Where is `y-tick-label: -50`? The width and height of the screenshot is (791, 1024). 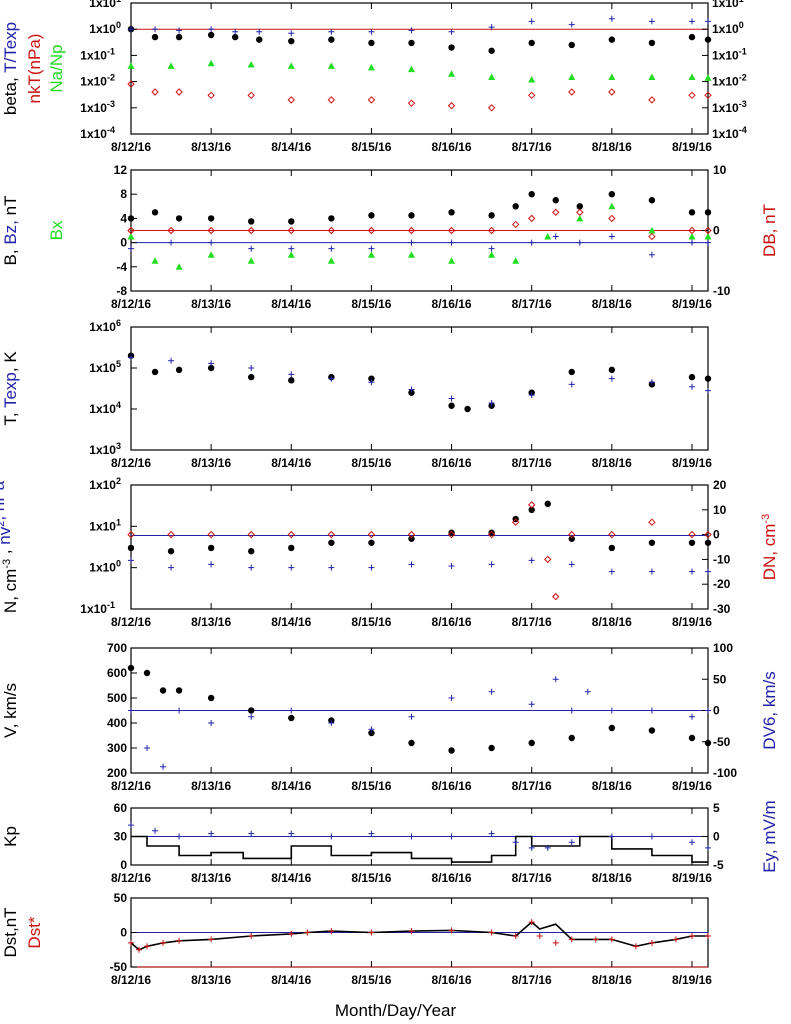
y-tick-label: -50 is located at coordinates (119, 967).